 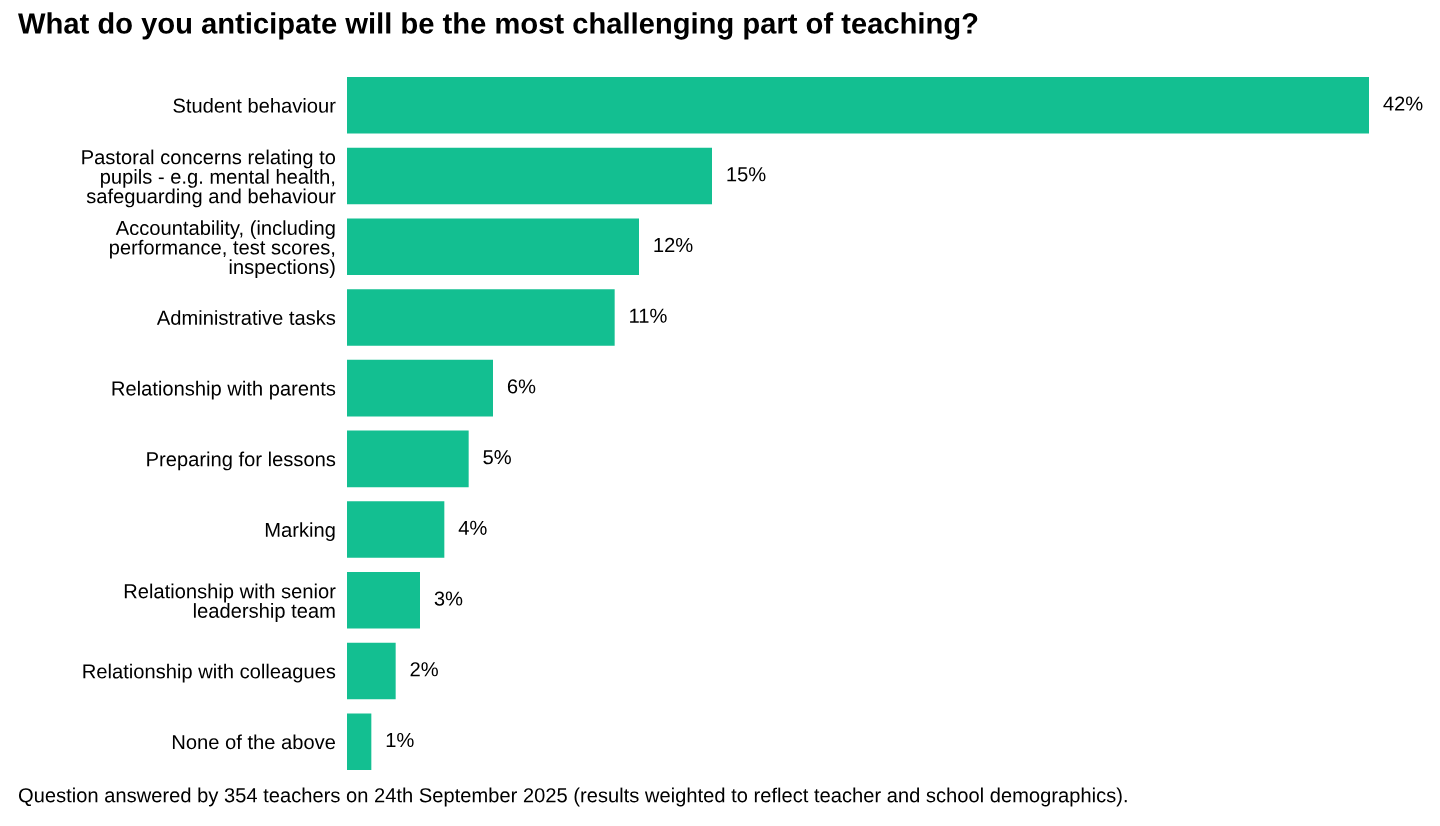 I want to click on y-tick-label: Relationship with colleagues, so click(x=209, y=673).